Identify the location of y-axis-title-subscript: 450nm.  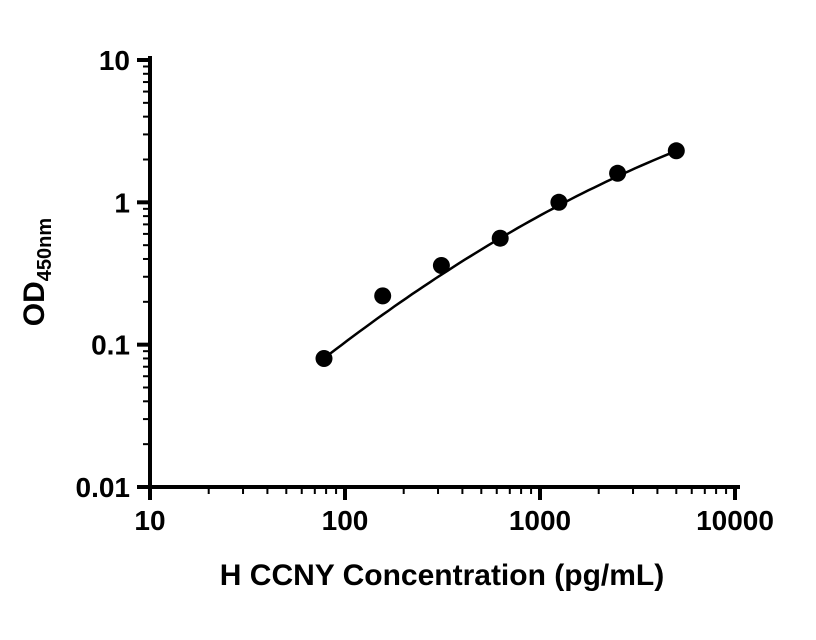
(45, 249).